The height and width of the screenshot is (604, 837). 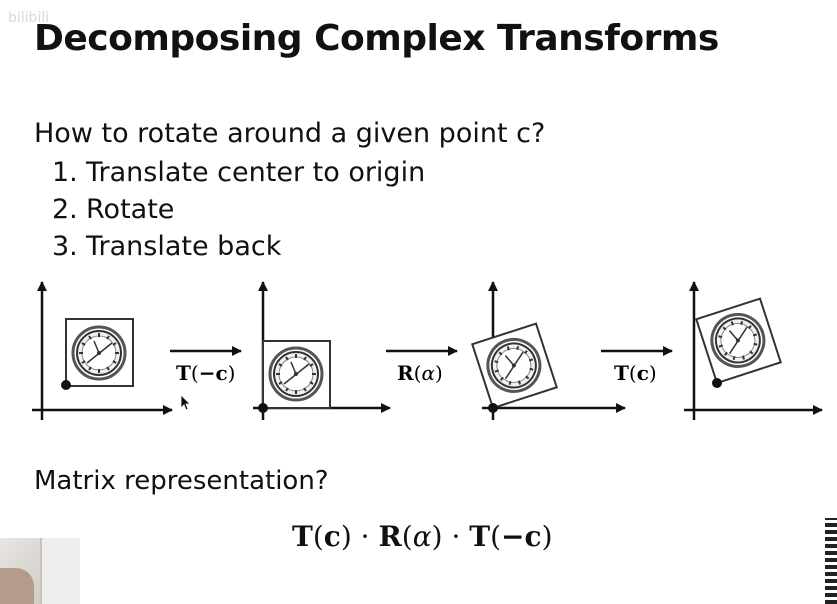 I want to click on operation-label-1: T(−c), so click(x=205, y=373).